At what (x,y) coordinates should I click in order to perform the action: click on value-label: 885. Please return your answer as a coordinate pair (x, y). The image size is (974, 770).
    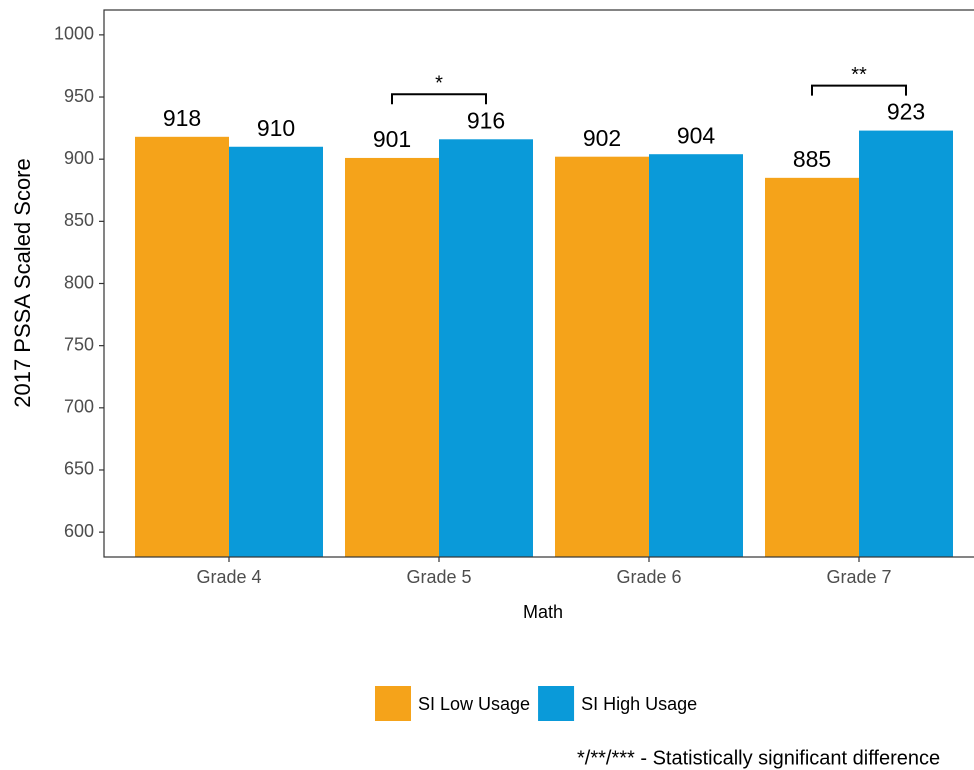
    Looking at the image, I should click on (812, 159).